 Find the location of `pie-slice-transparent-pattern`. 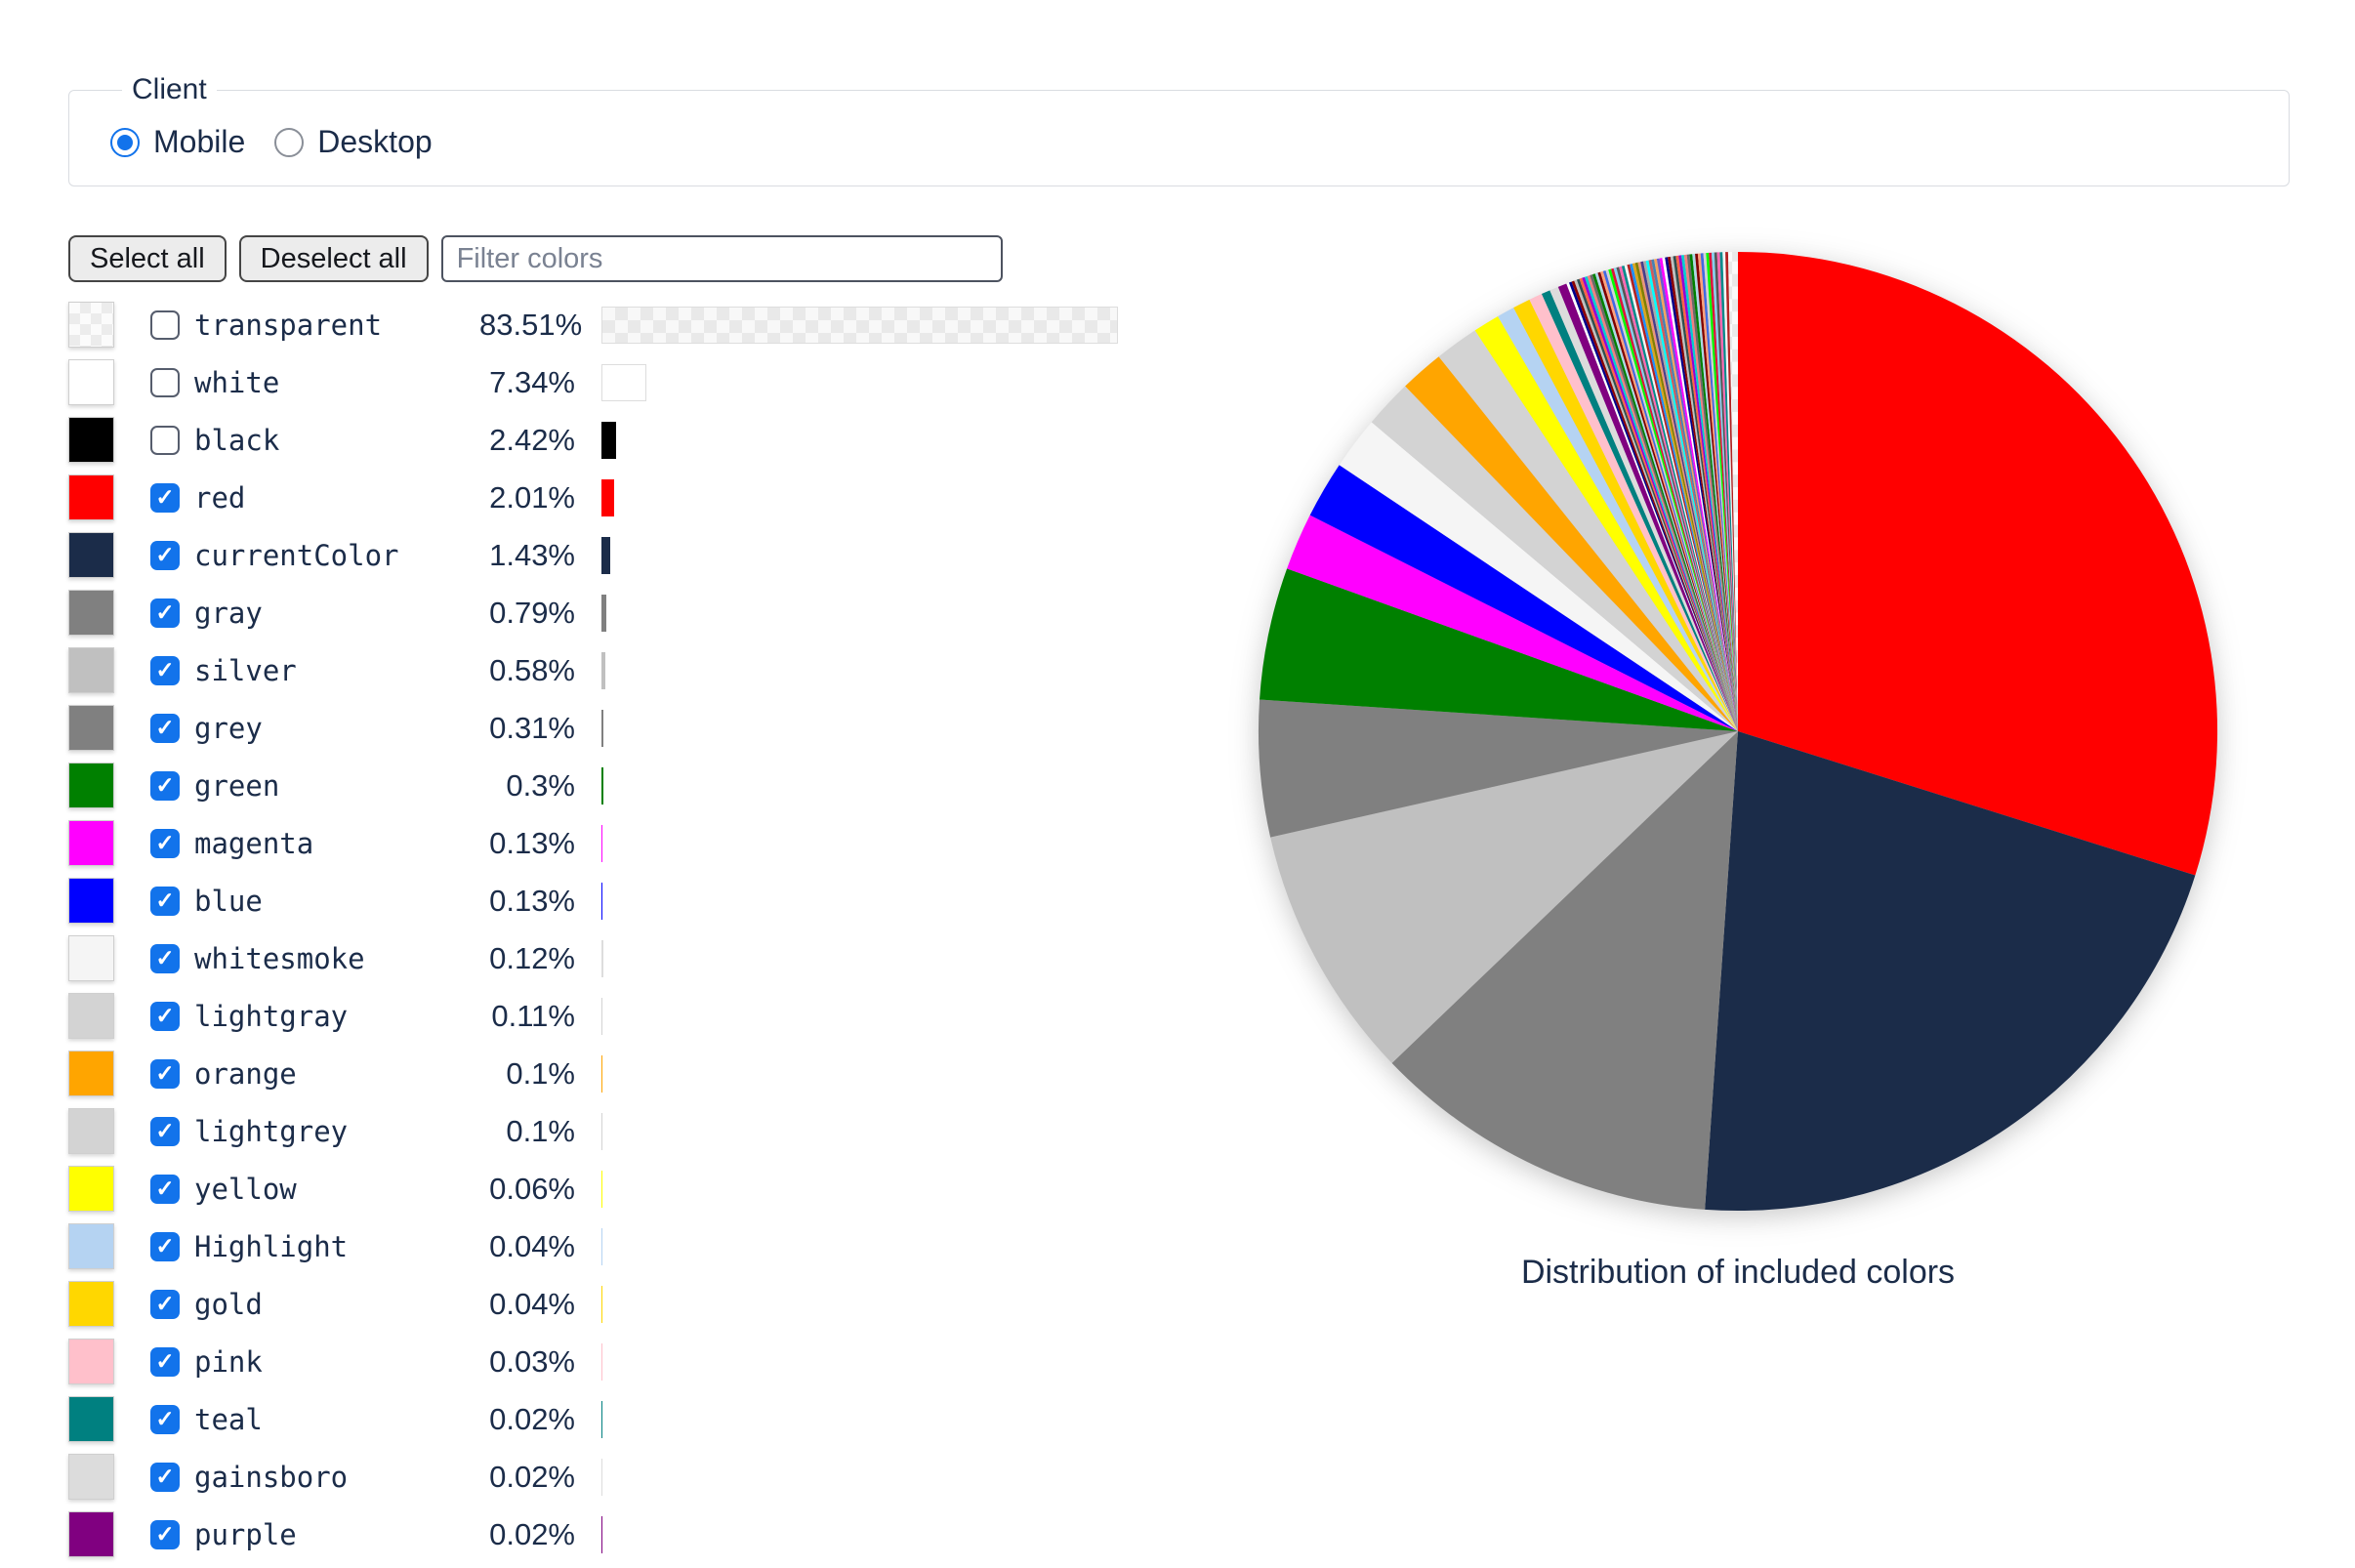

pie-slice-transparent-pattern is located at coordinates (1732, 491).